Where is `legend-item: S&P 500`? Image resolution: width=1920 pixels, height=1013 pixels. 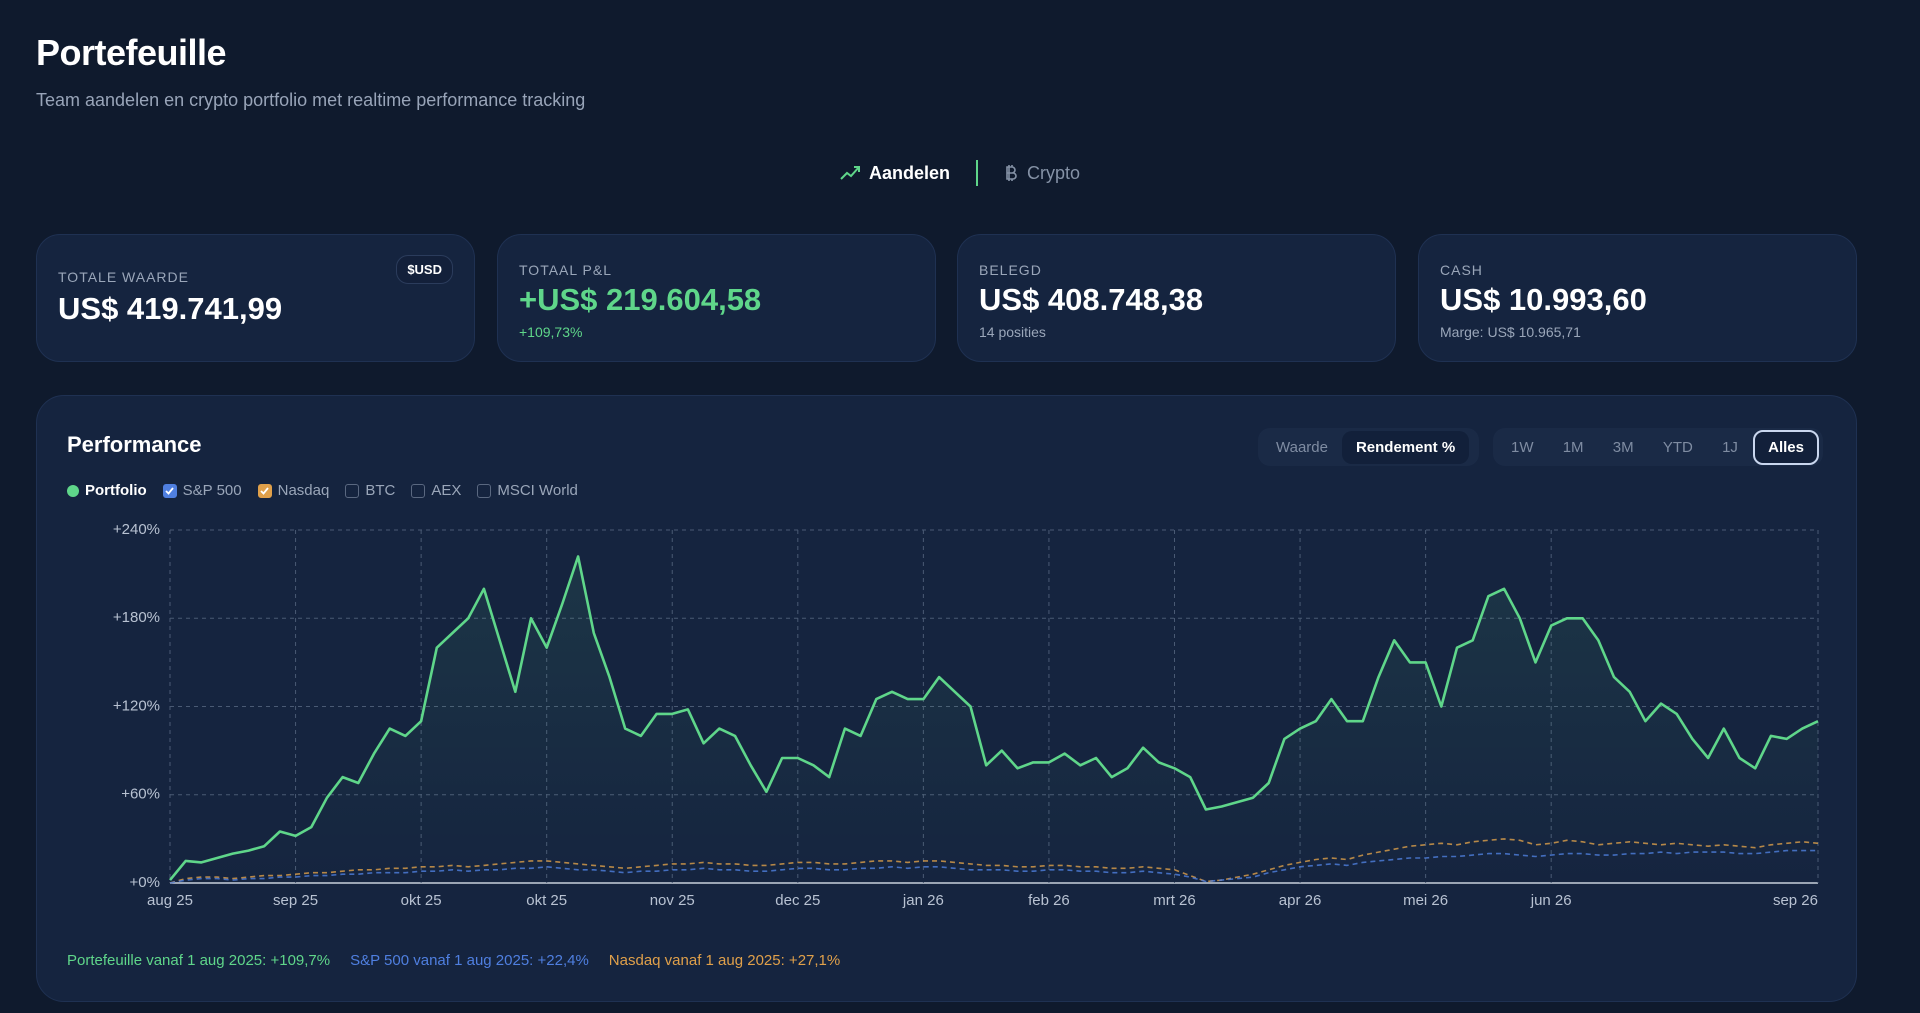
legend-item: S&P 500 is located at coordinates (202, 490).